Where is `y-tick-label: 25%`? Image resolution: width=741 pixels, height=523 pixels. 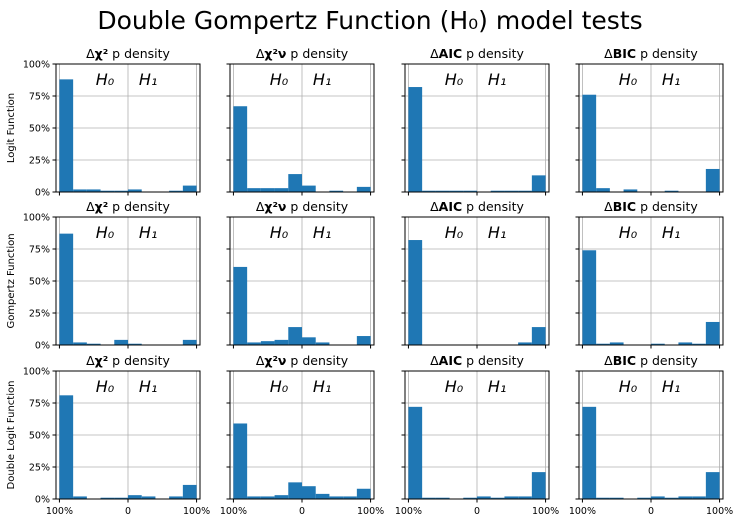
y-tick-label: 25% is located at coordinates (39, 160).